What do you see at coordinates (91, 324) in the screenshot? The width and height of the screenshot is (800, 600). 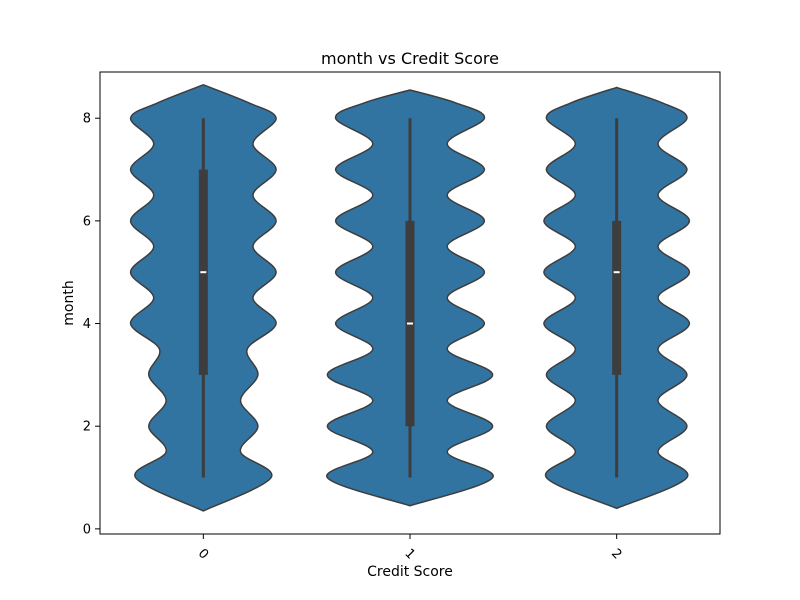 I see `y-axis: 0 2 4 6 8` at bounding box center [91, 324].